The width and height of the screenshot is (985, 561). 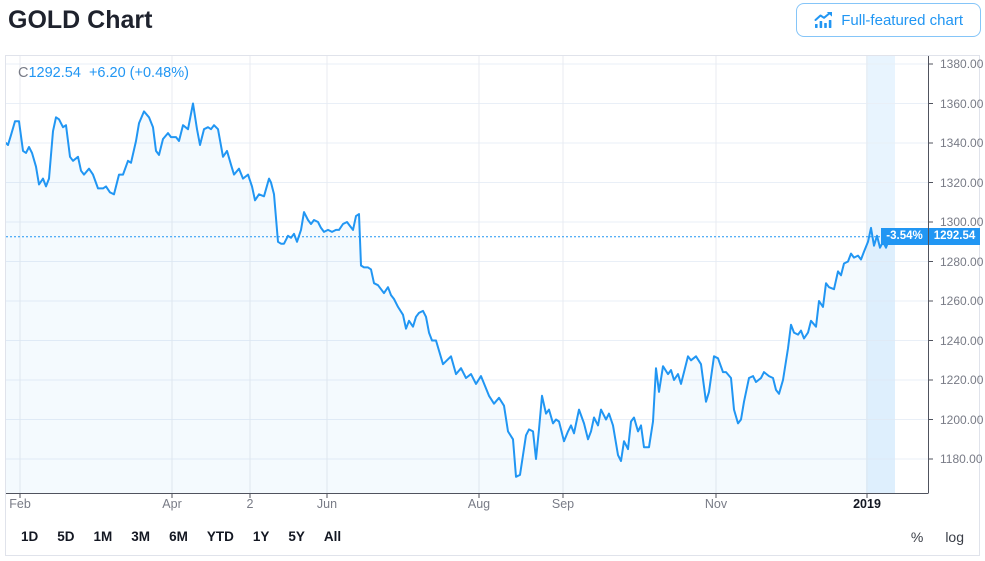 I want to click on legend-price-value: 1292.54, so click(x=54, y=73).